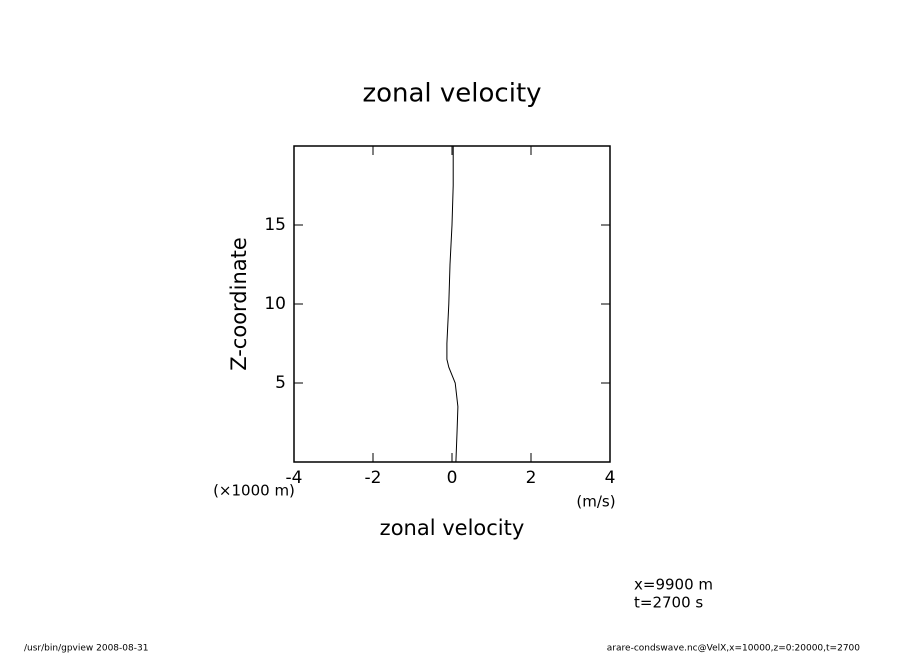 This screenshot has width=904, height=654. I want to click on x-axis-label: zonal velocity, so click(452, 528).